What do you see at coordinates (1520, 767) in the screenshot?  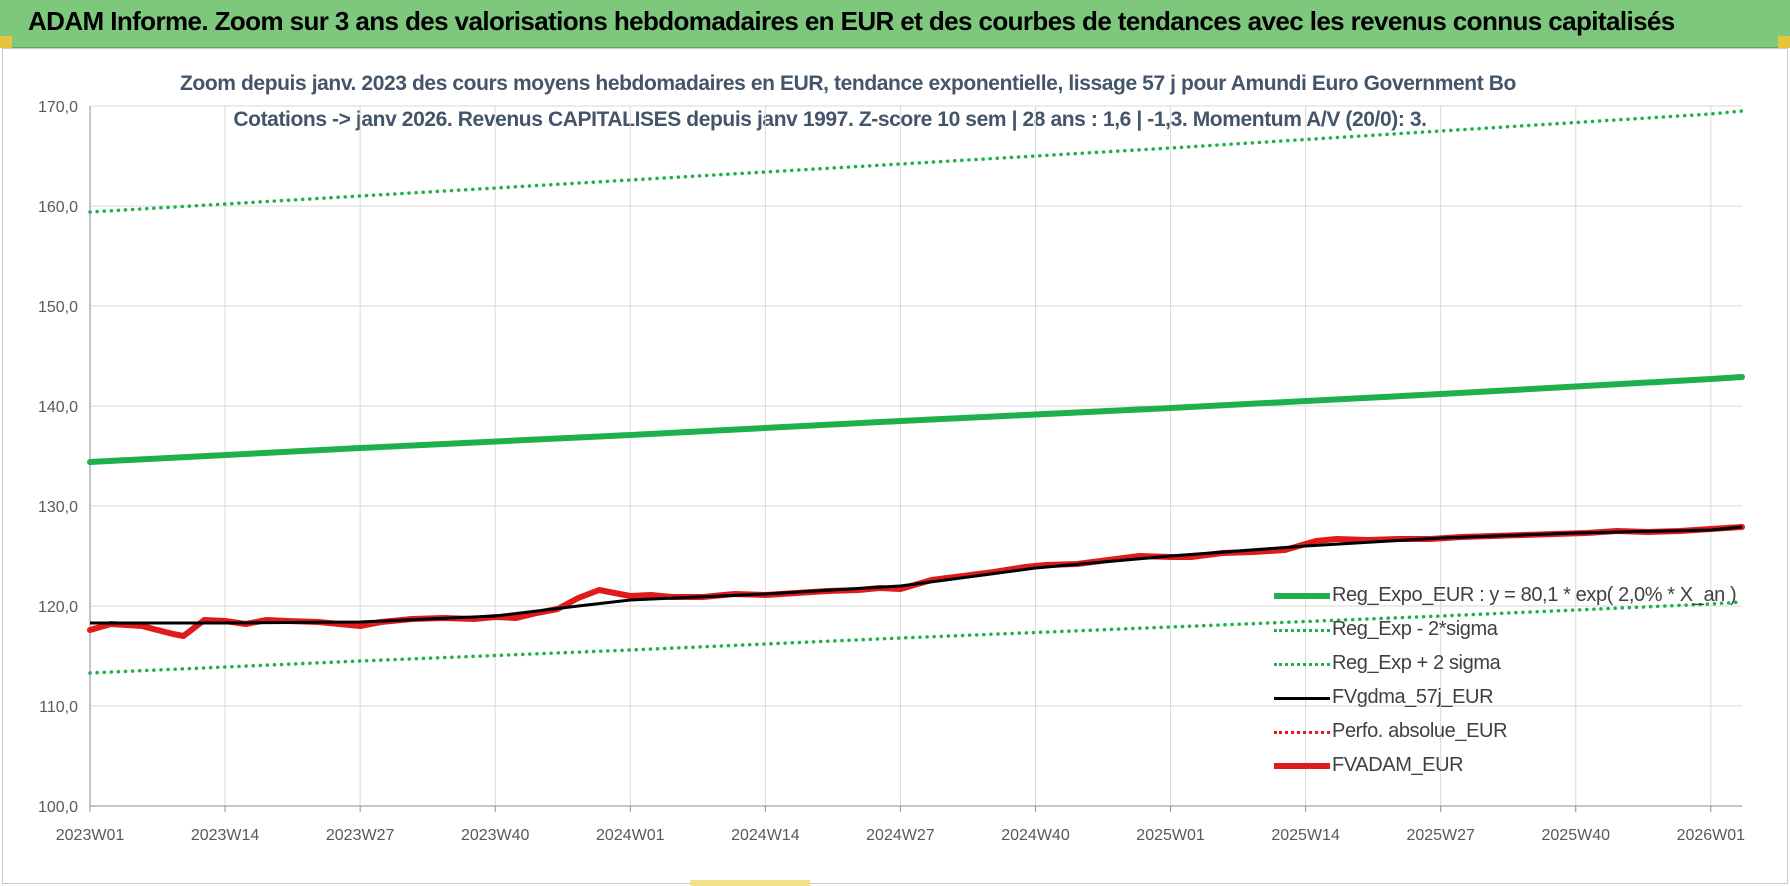 I see `legend-item: FVADAM_EUR` at bounding box center [1520, 767].